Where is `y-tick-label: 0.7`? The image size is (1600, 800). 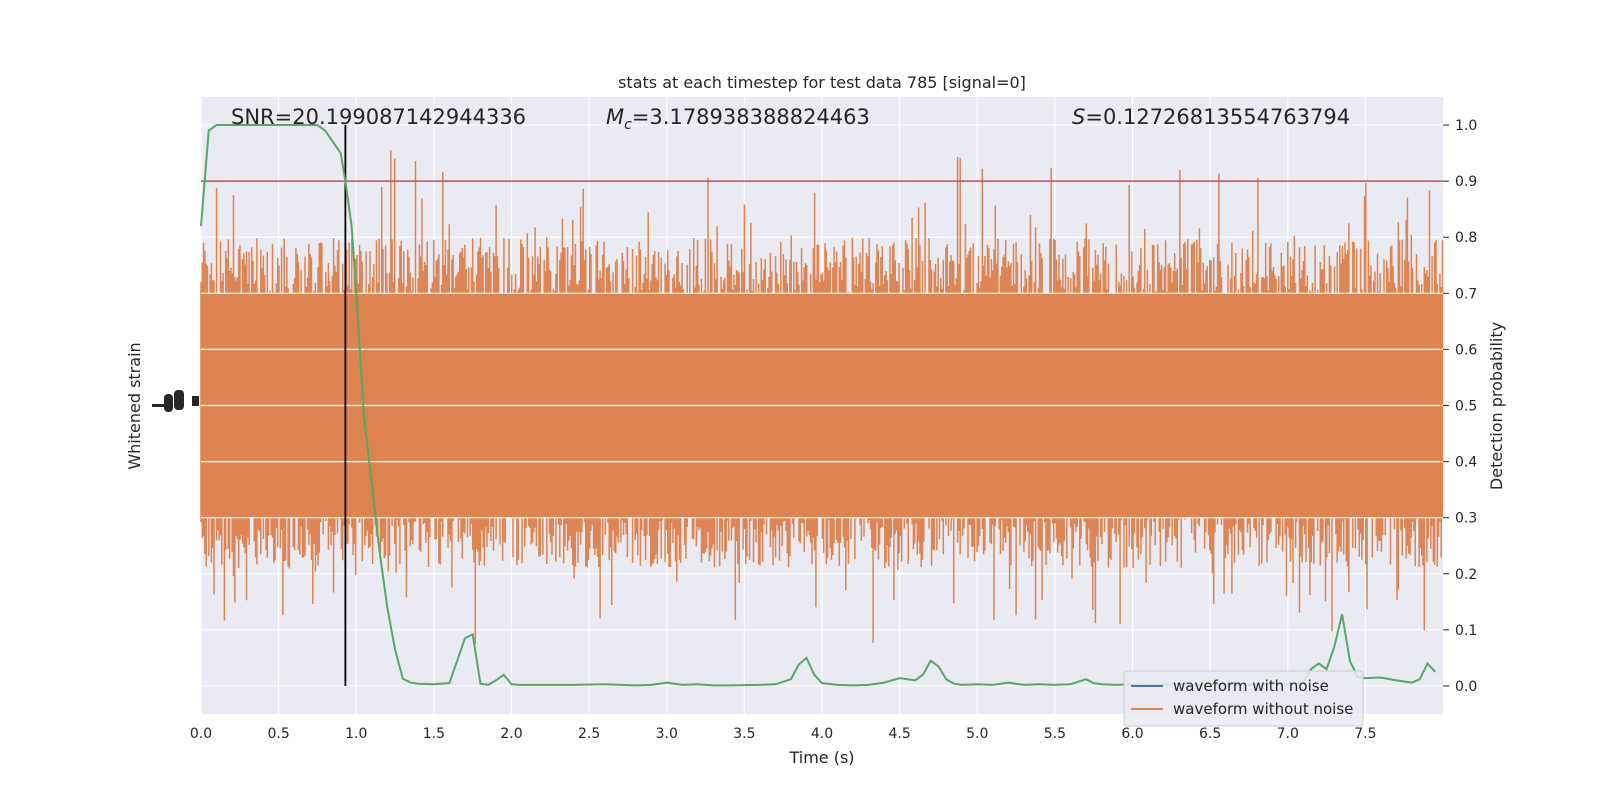 y-tick-label: 0.7 is located at coordinates (1466, 294).